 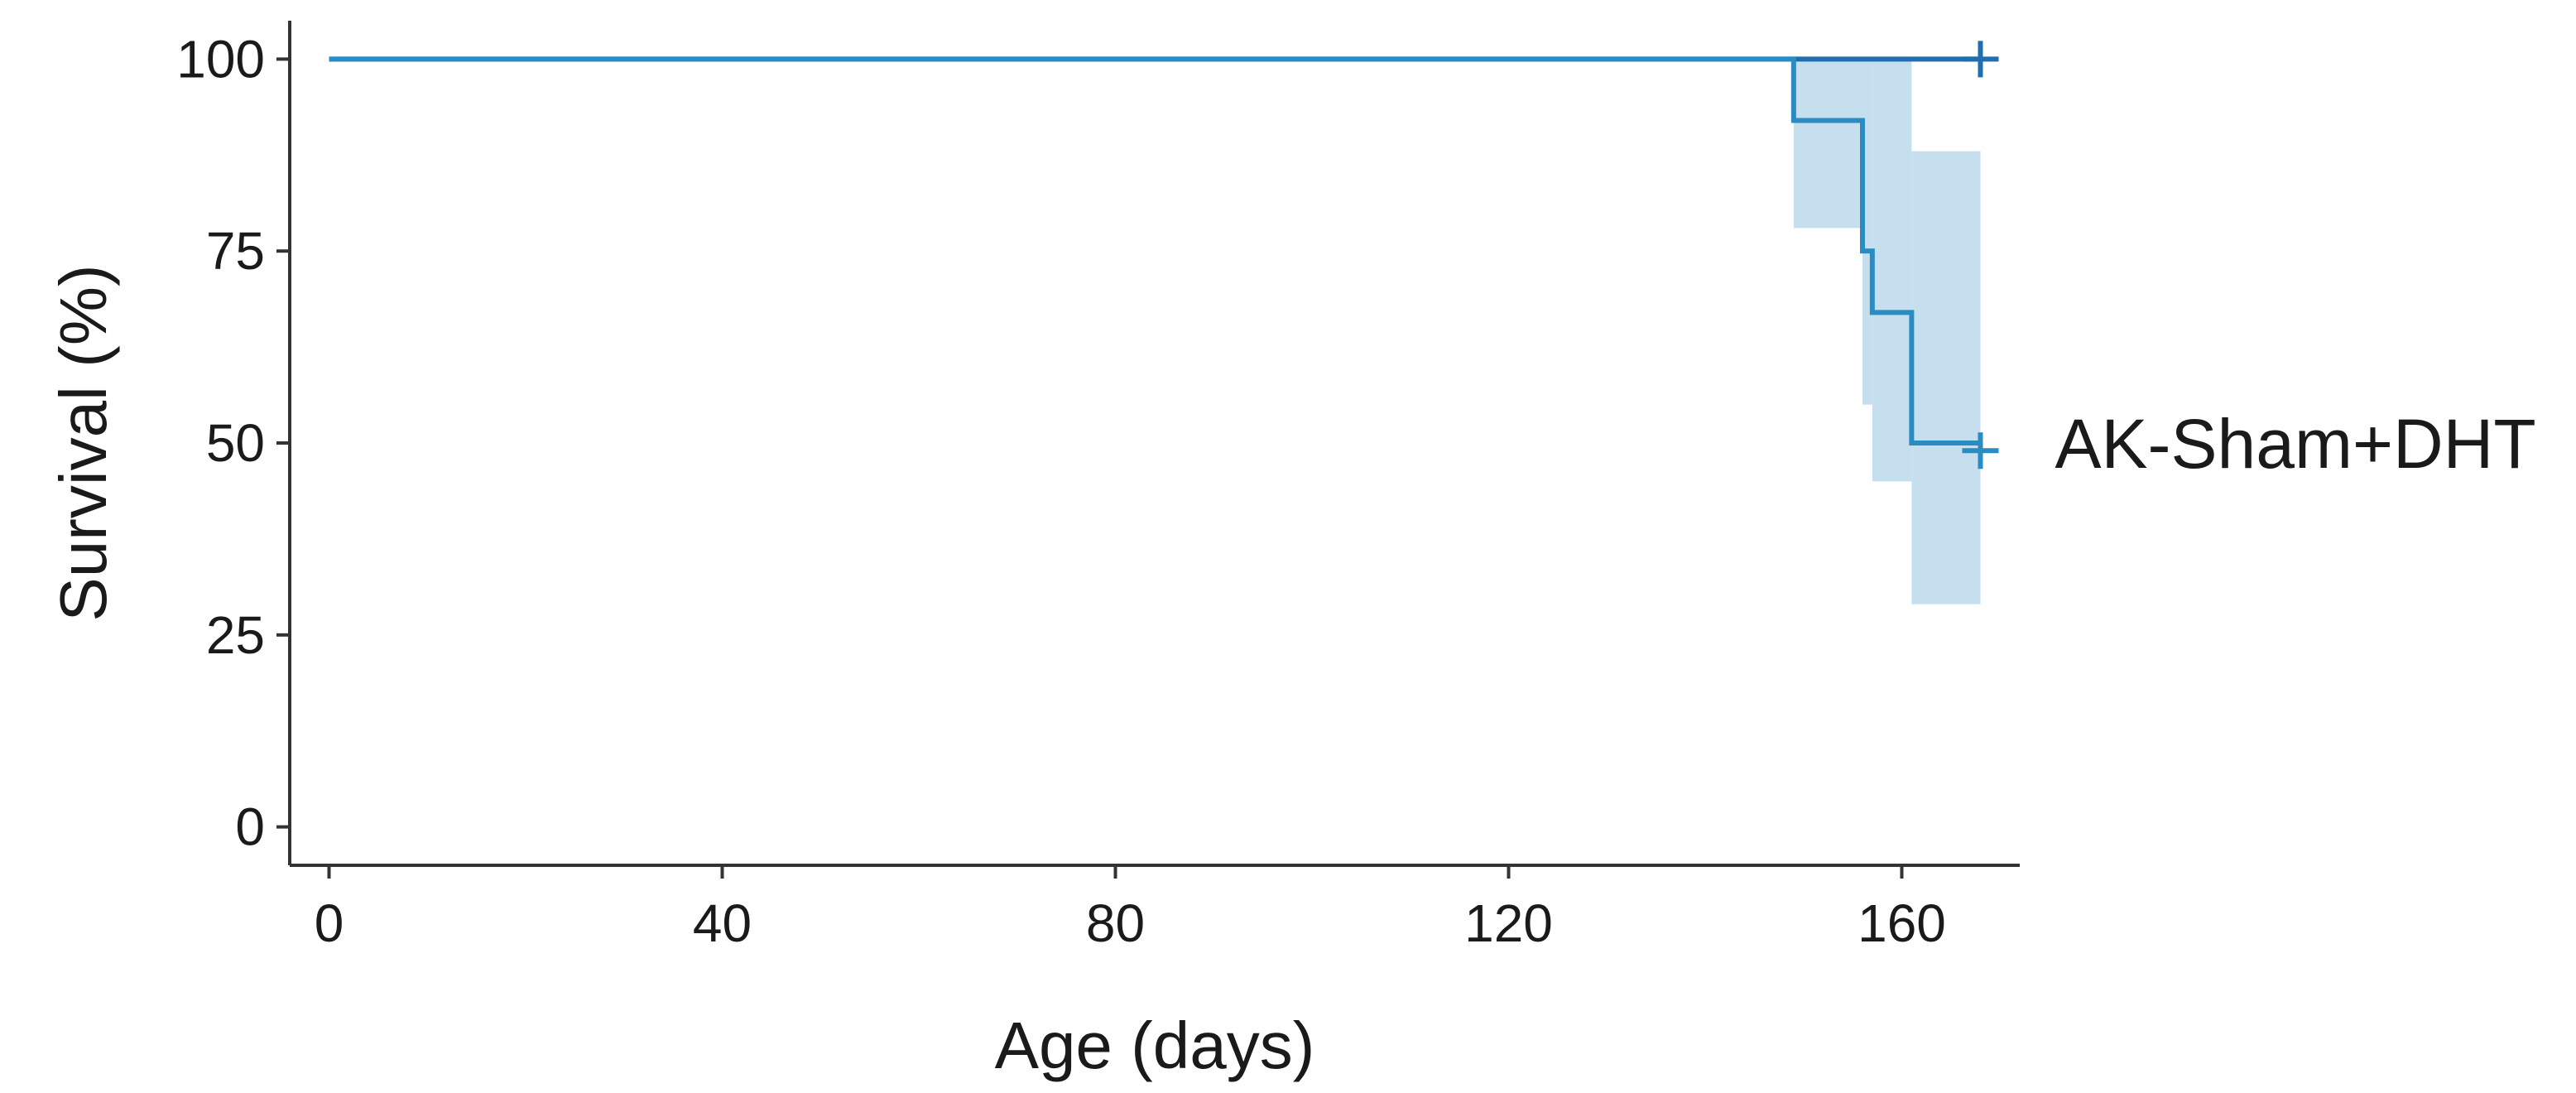 I want to click on y-axis-title: Survival (%), so click(x=83, y=443).